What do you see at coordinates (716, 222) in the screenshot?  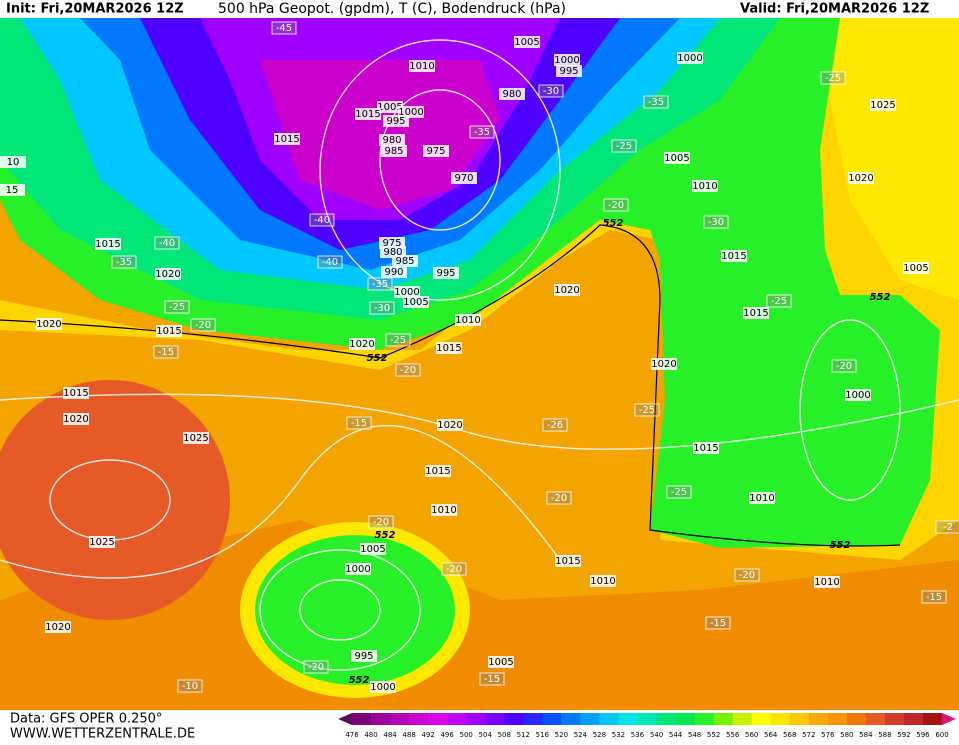 I see `temperature-label: -30` at bounding box center [716, 222].